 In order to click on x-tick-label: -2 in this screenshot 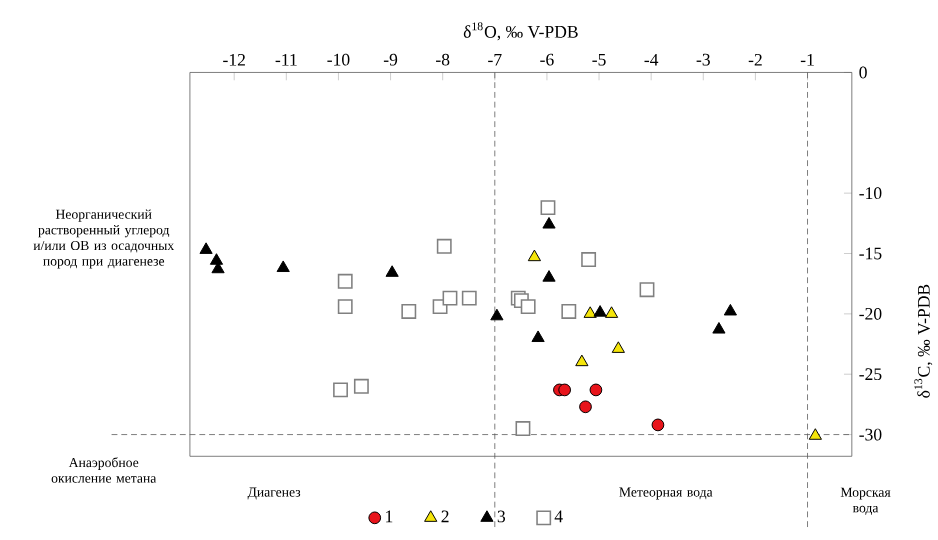, I will do `click(755, 59)`.